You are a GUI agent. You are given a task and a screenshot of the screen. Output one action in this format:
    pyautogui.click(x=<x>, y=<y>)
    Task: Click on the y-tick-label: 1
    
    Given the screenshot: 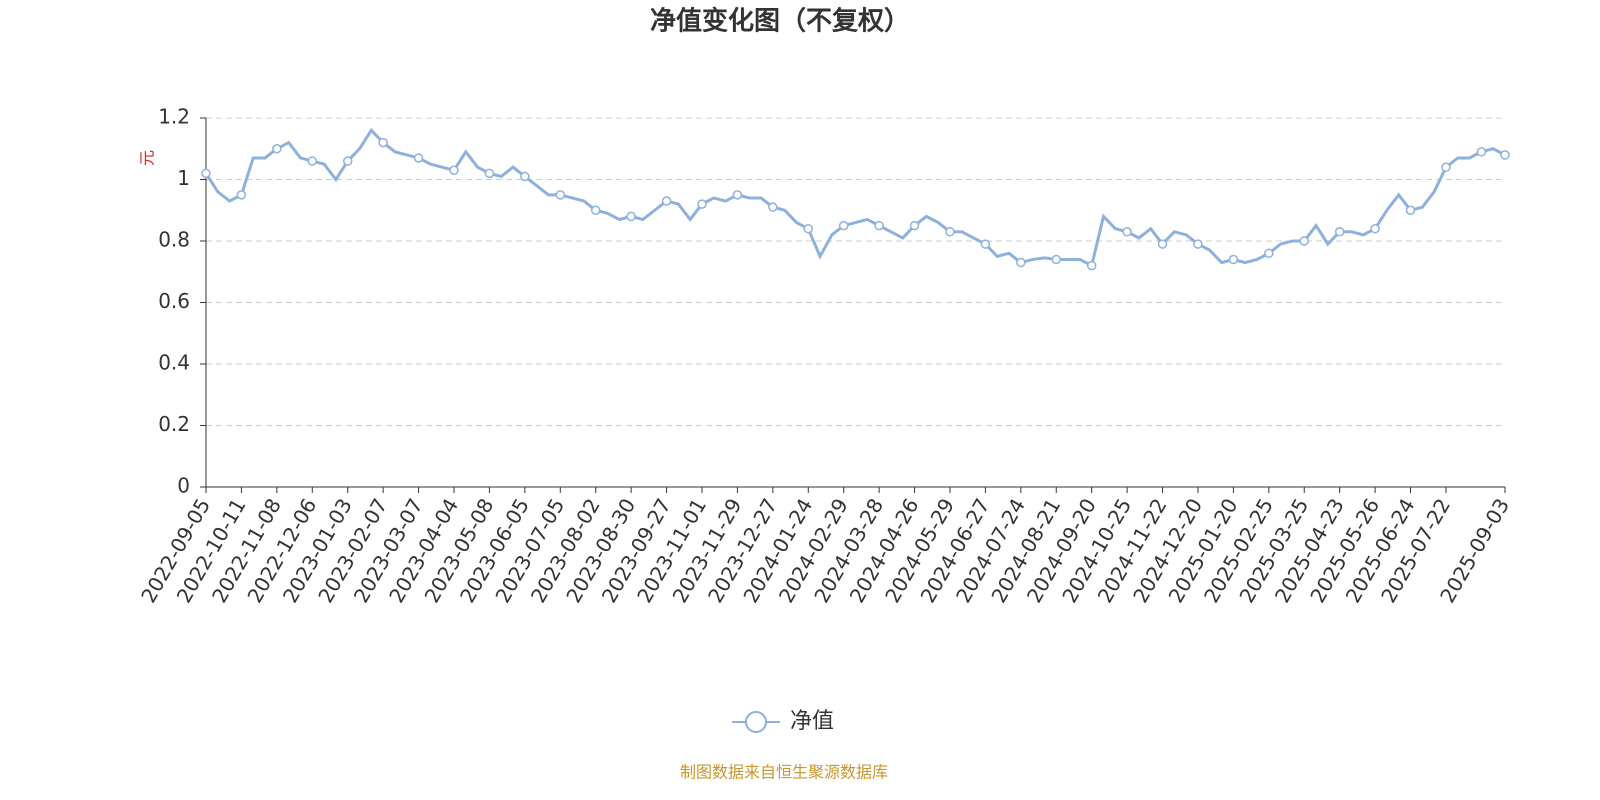 What is the action you would take?
    pyautogui.click(x=183, y=178)
    